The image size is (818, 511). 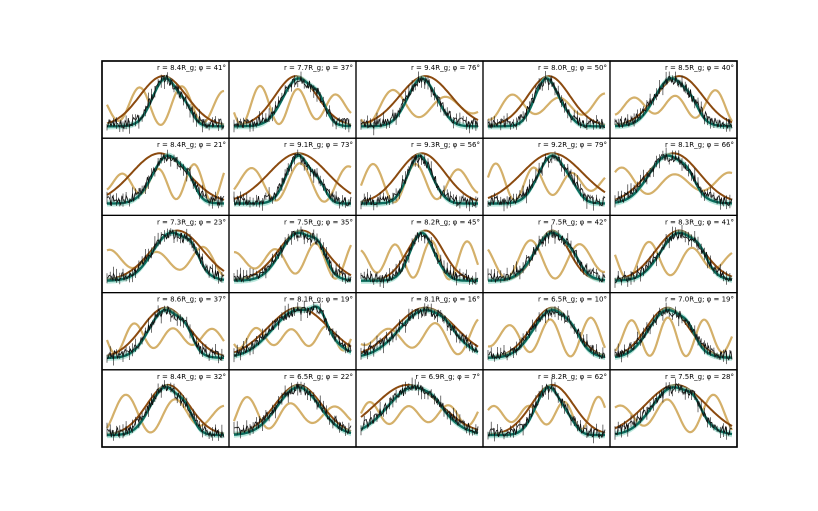 I want to click on panel-label: r = 8.6R_g; φ = 37°, so click(x=191, y=300).